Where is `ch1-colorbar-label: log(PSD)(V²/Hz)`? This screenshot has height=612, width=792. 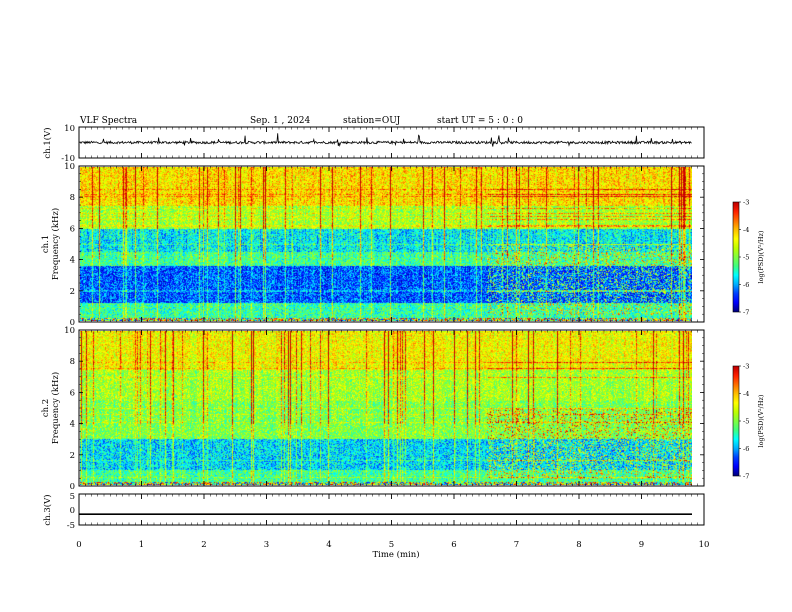 ch1-colorbar-label: log(PSD)(V²/Hz) is located at coordinates (761, 256).